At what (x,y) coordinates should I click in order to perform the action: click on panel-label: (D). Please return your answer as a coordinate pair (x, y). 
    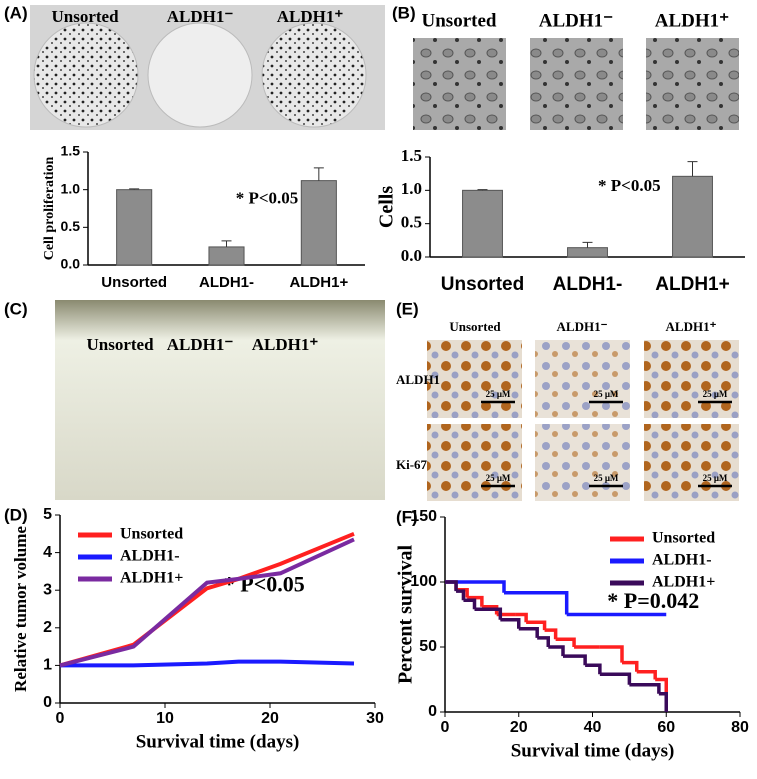
    Looking at the image, I should click on (16, 514).